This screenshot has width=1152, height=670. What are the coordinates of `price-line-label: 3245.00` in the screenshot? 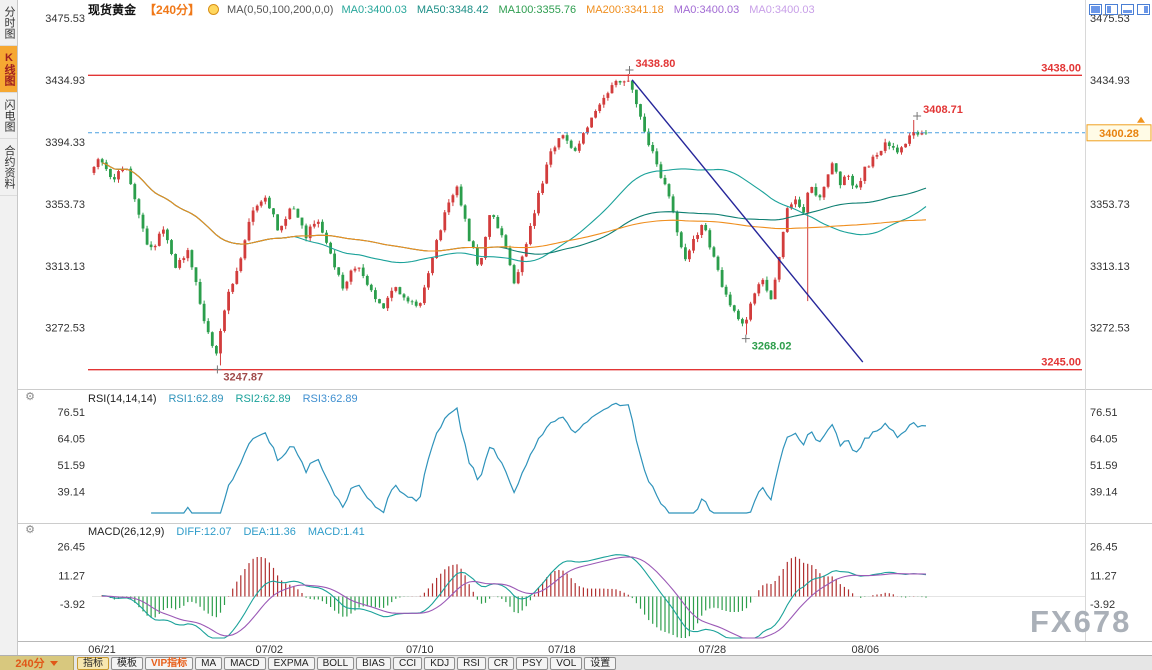 It's located at (1061, 363).